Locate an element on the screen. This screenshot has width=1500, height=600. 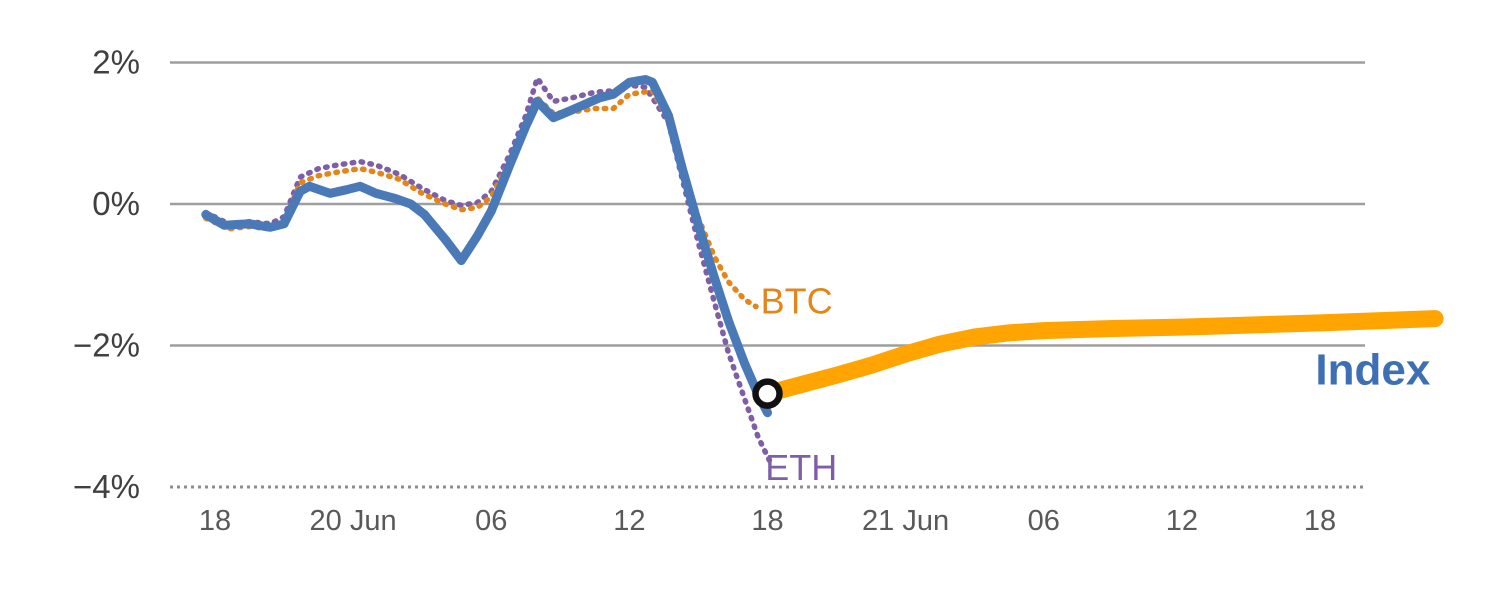
series-index-forecast is located at coordinates (1101, 356).